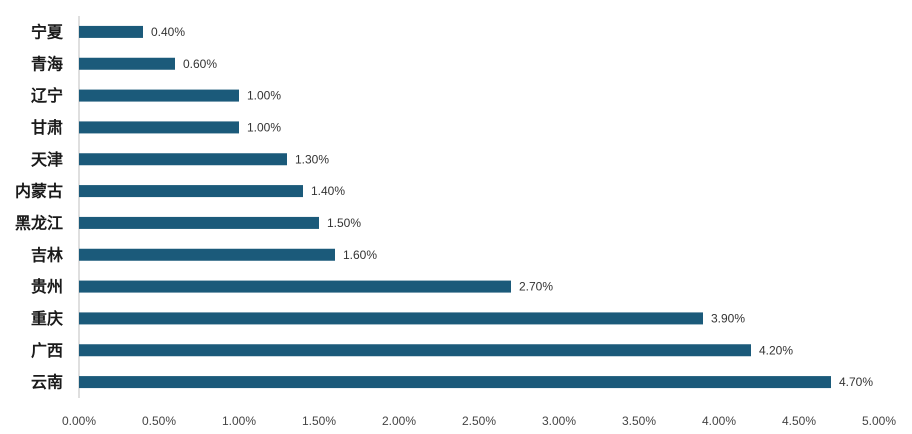  Describe the element at coordinates (47, 31) in the screenshot. I see `category-label-0: 宁夏` at that location.